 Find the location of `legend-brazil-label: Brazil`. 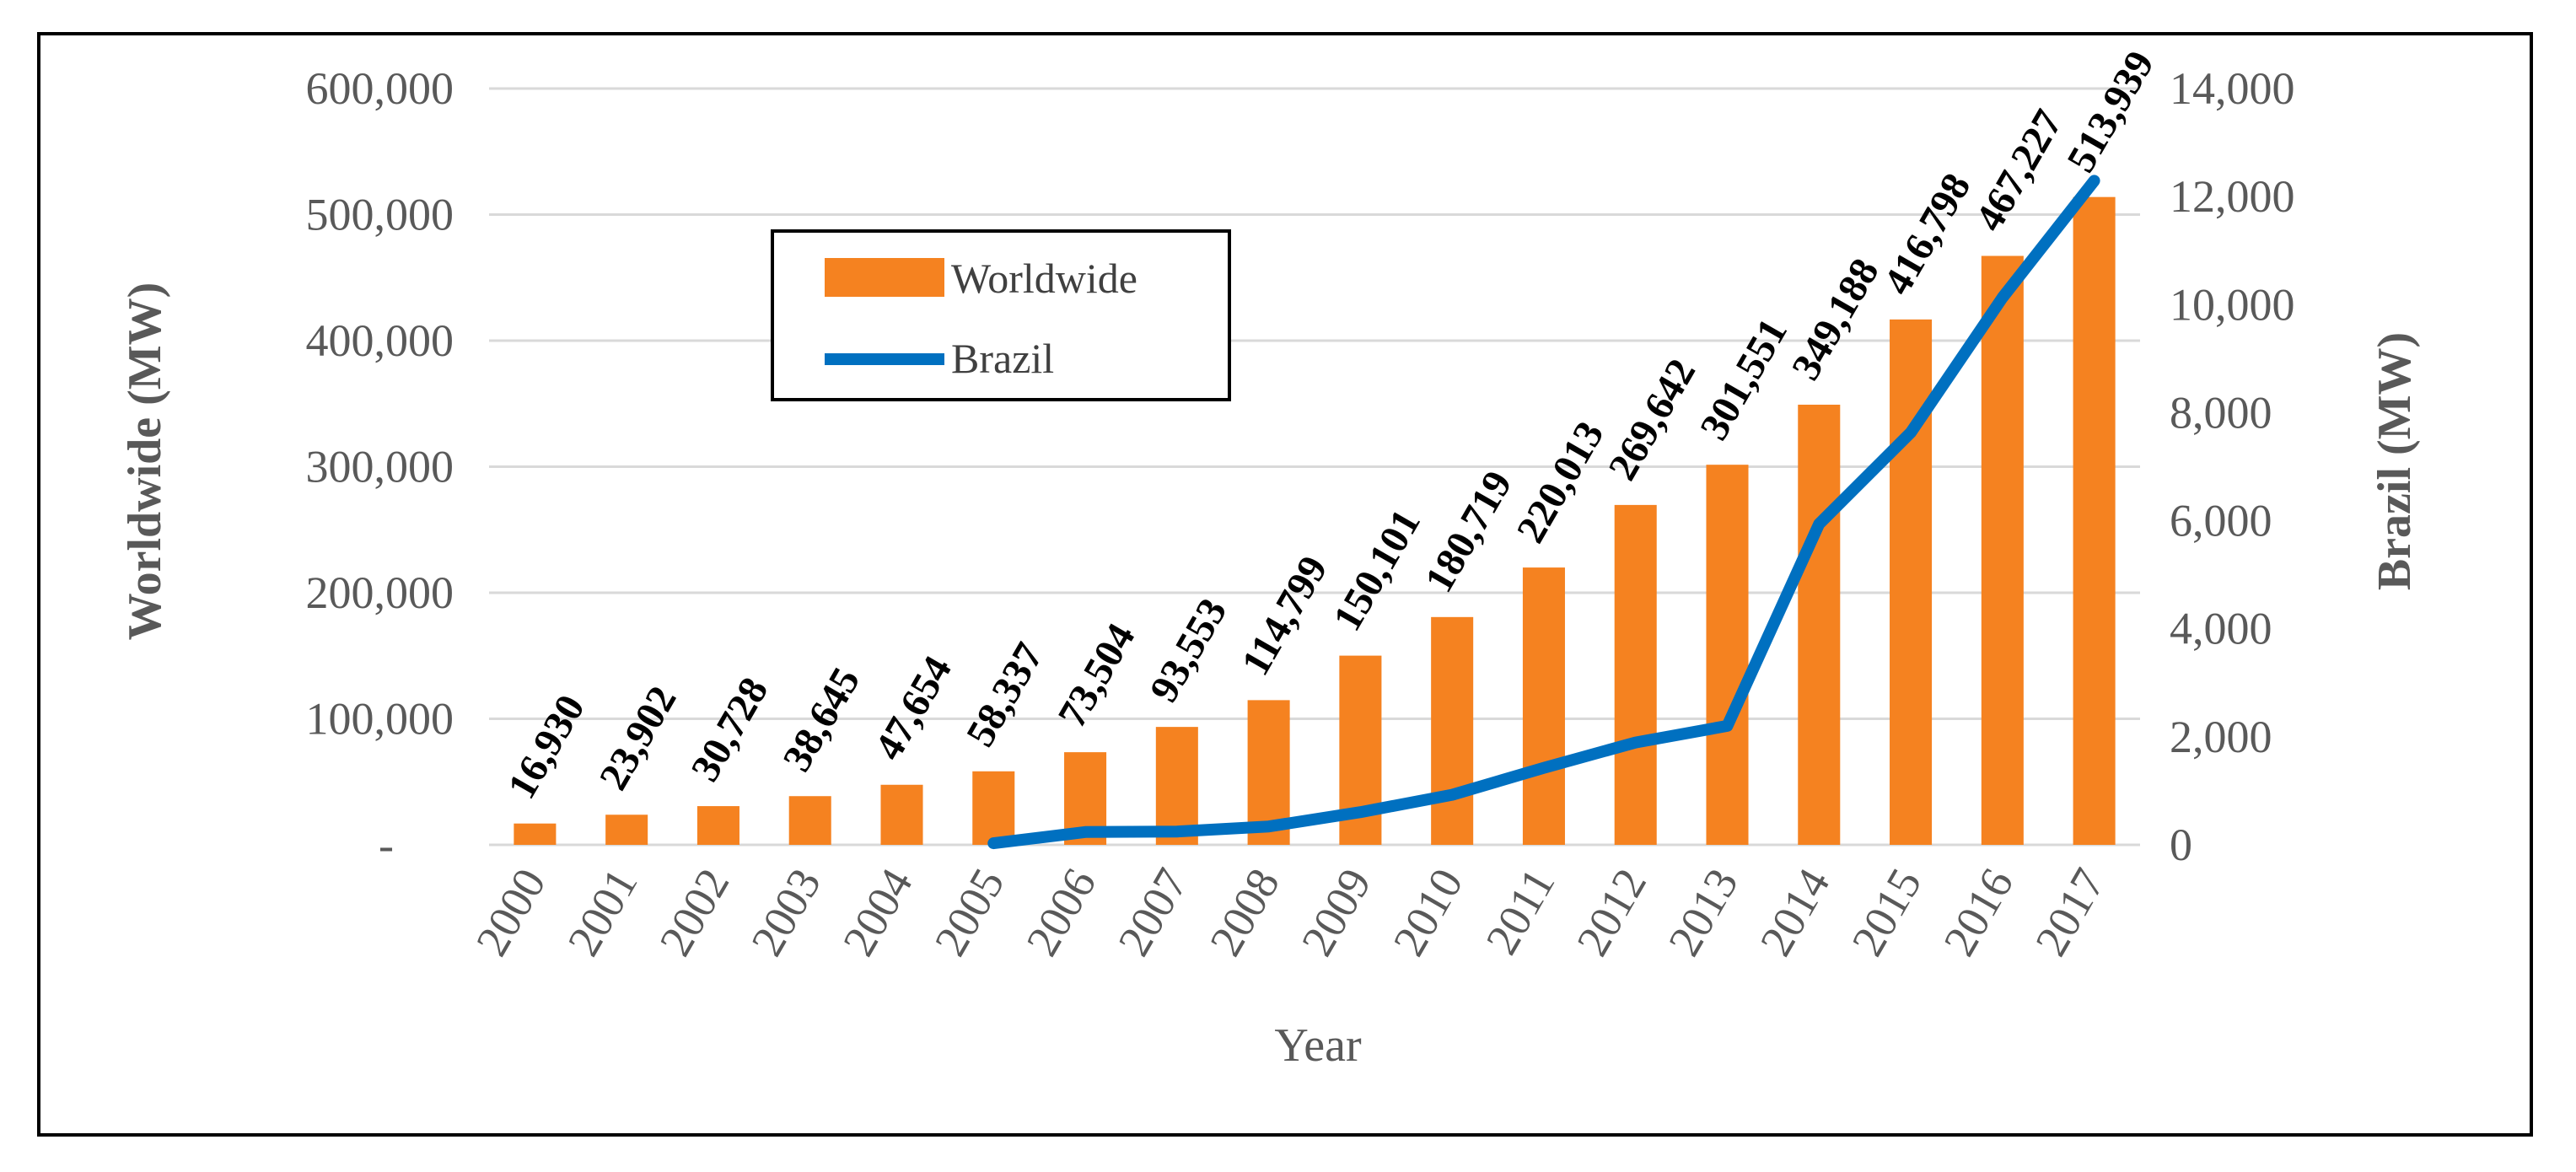

legend-brazil-label: Brazil is located at coordinates (1002, 358).